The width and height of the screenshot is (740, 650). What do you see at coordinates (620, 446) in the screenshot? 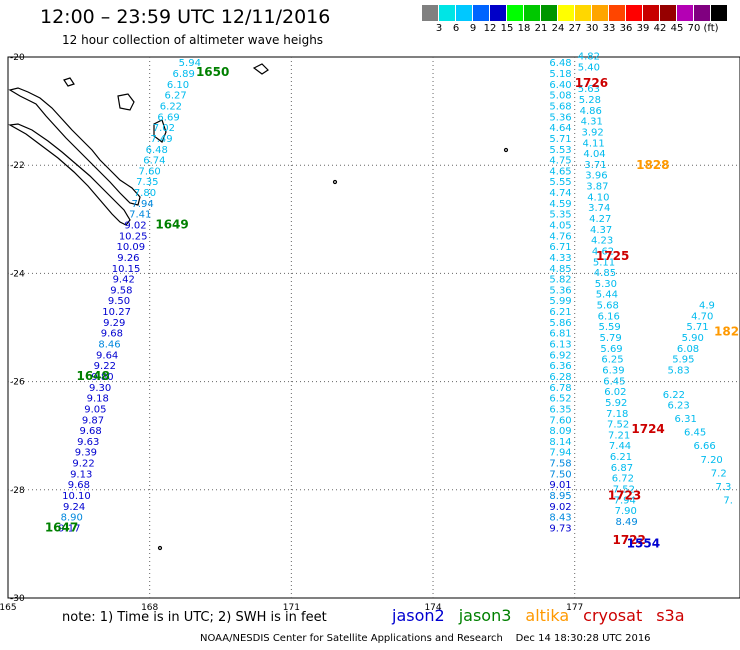
I see `wave-height-value: 7.44` at bounding box center [620, 446].